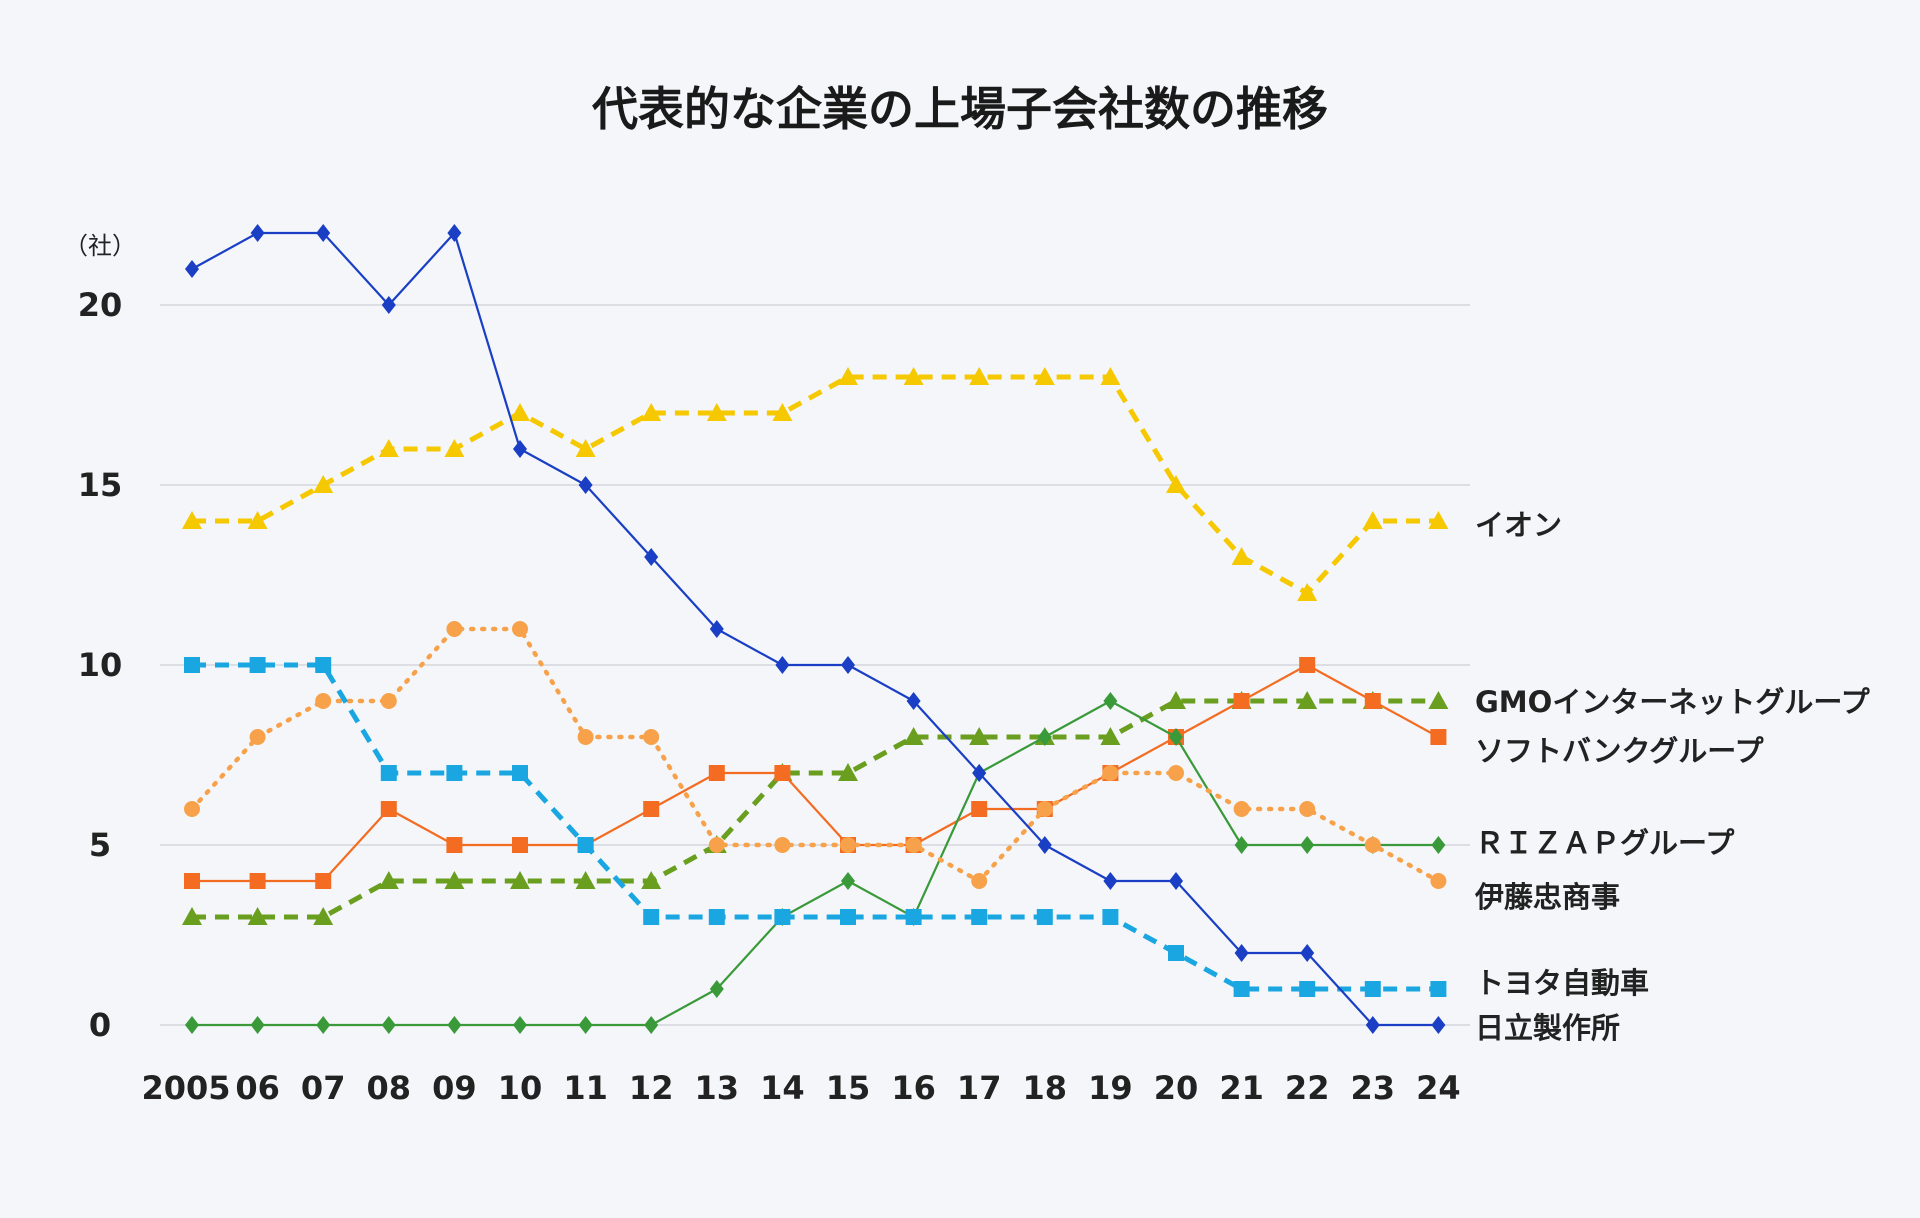 The image size is (1920, 1218). What do you see at coordinates (1547, 1028) in the screenshot?
I see `legend-label: 日立製作所` at bounding box center [1547, 1028].